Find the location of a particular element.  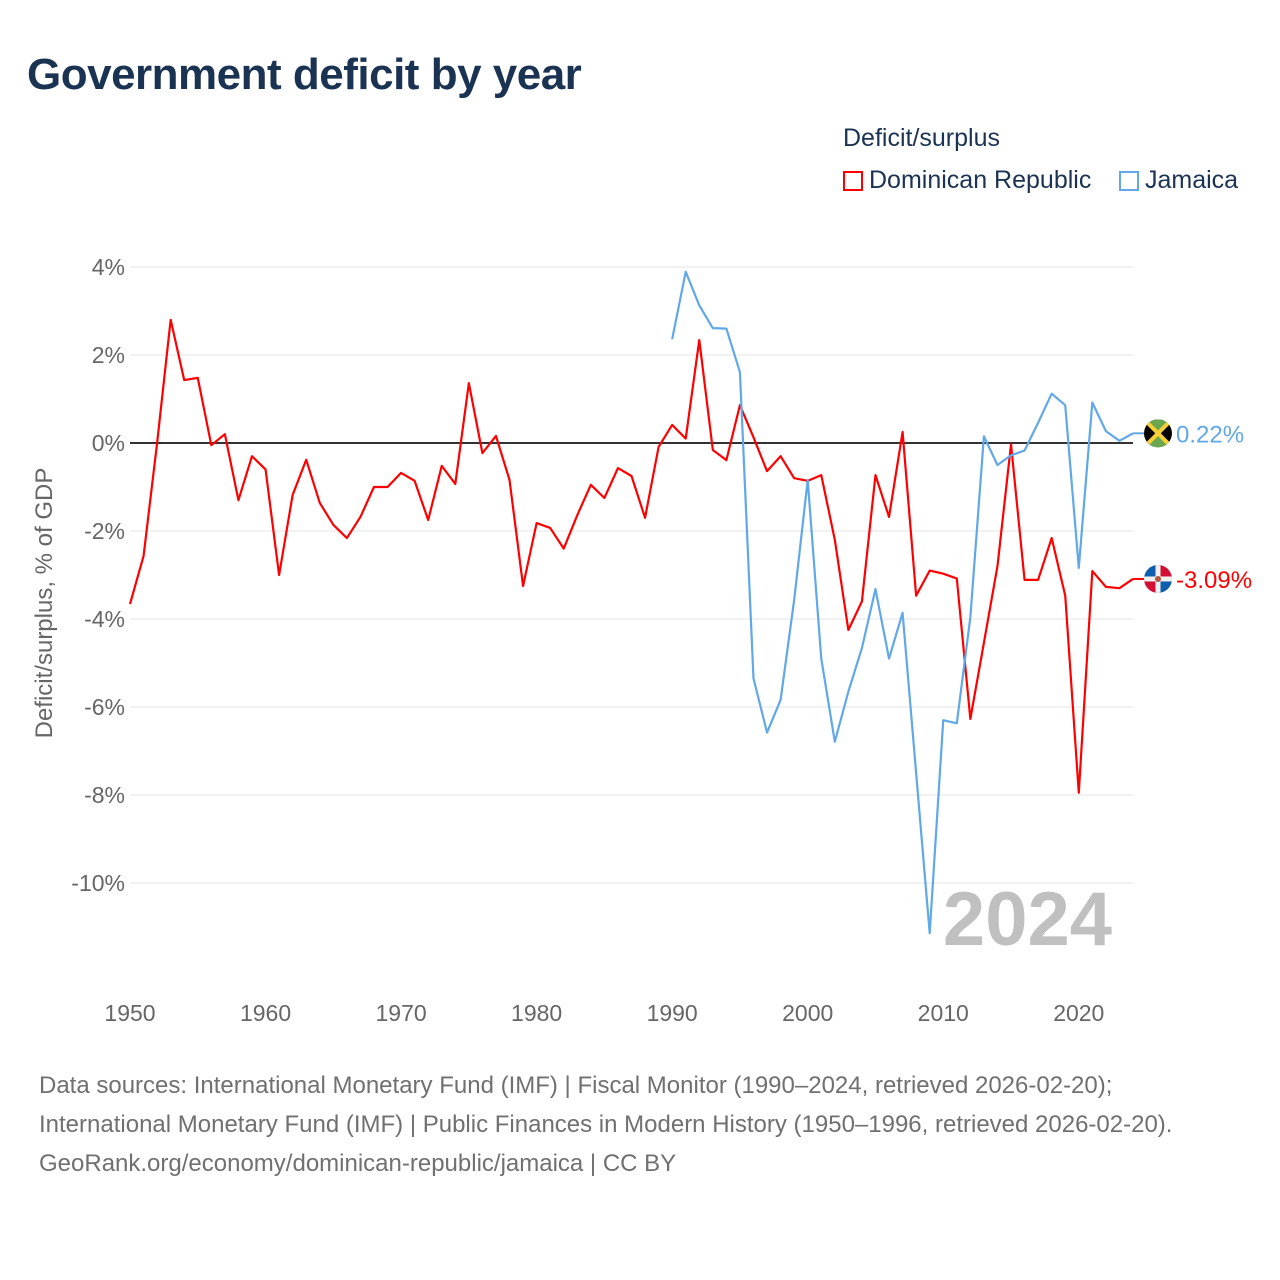

y-tick-label: 4% is located at coordinates (108, 267).